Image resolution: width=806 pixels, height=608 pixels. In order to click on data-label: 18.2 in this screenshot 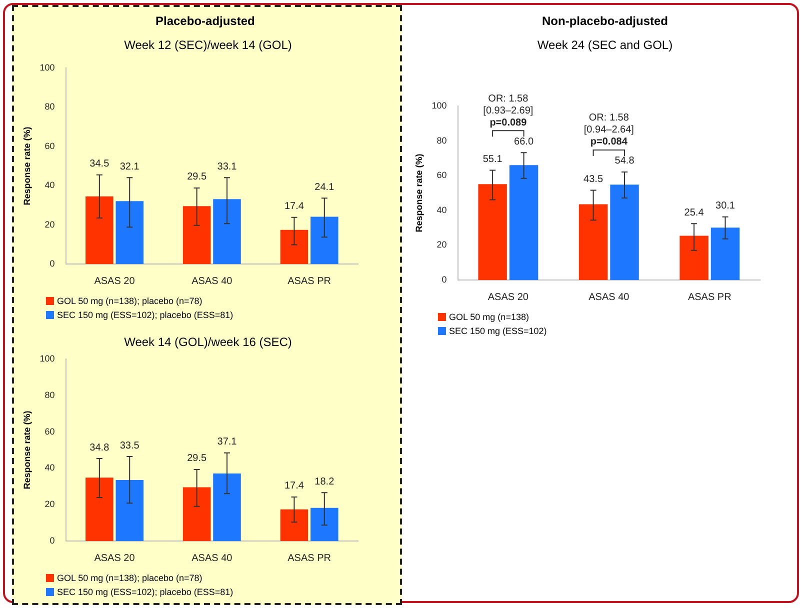, I will do `click(324, 482)`.